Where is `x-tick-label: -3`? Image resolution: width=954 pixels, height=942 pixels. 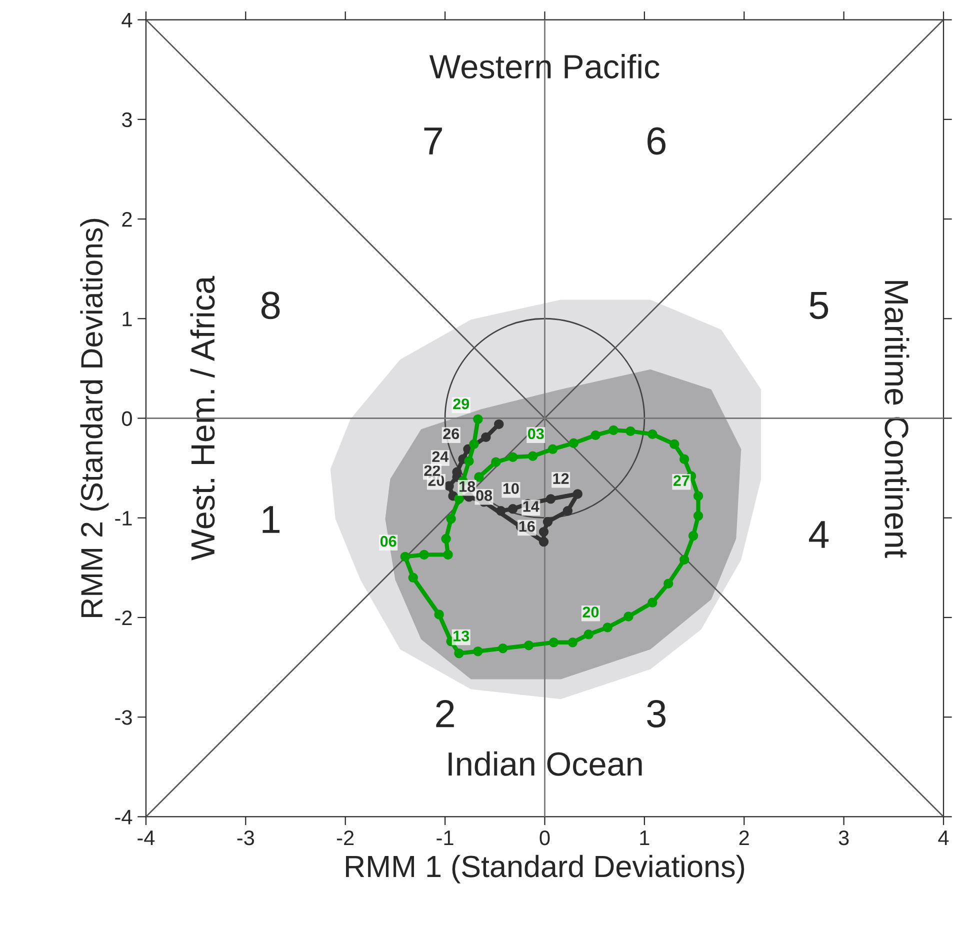
x-tick-label: -3 is located at coordinates (245, 838).